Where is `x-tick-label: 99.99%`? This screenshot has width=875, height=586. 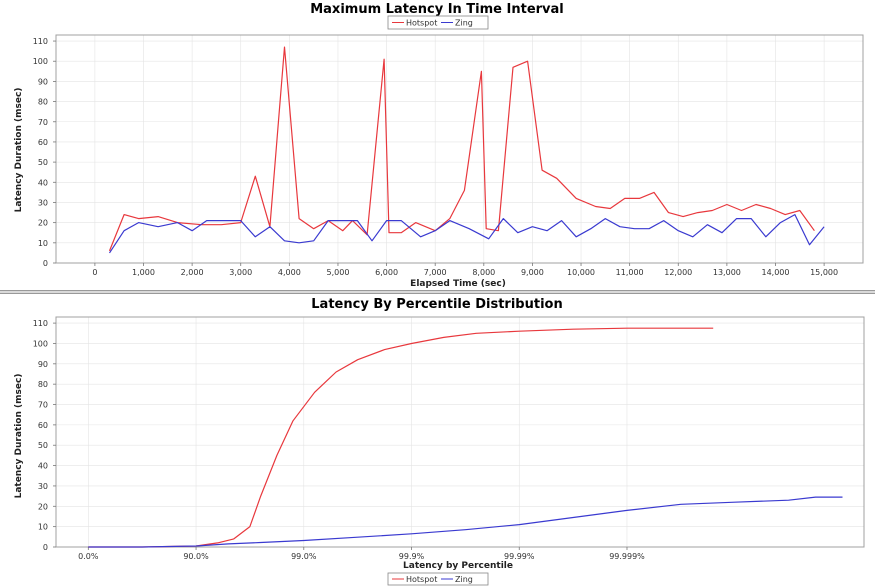
x-tick-label: 99.99% is located at coordinates (519, 556).